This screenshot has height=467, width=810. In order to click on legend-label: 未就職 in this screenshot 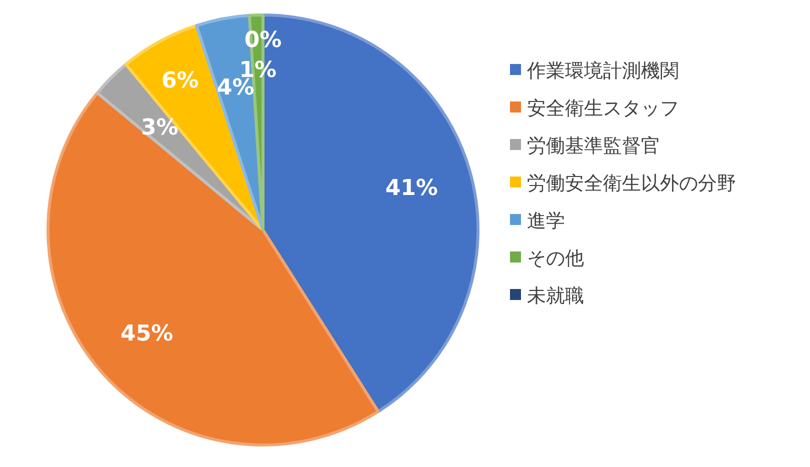, I will do `click(555, 296)`.